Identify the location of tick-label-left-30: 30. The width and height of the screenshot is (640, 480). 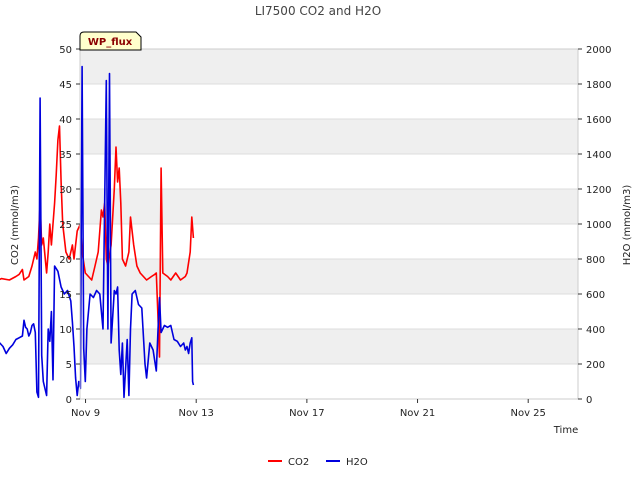
(65, 190).